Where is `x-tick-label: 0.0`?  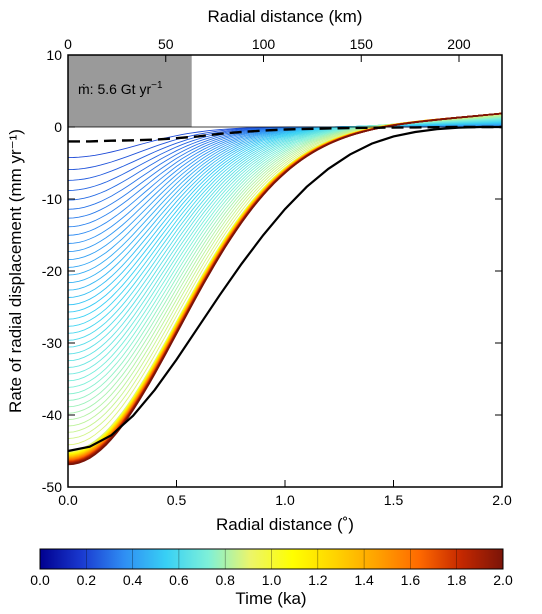 x-tick-label: 0.0 is located at coordinates (68, 500).